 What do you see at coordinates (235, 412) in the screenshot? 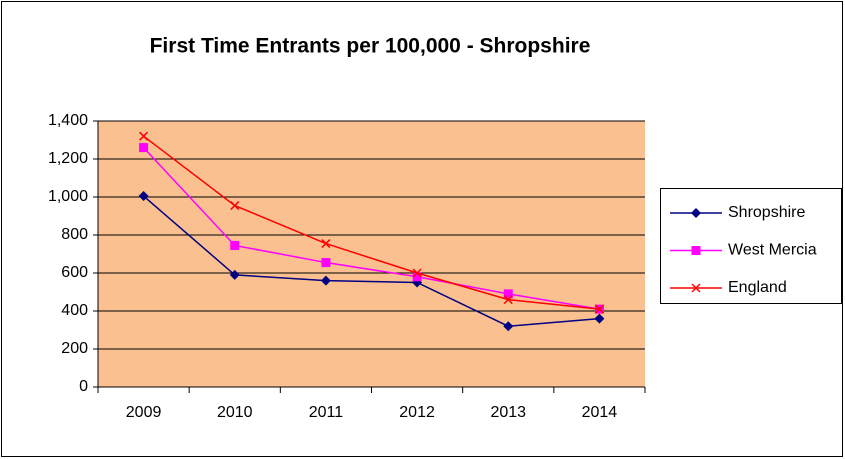
I see `x-tick-label: 2010` at bounding box center [235, 412].